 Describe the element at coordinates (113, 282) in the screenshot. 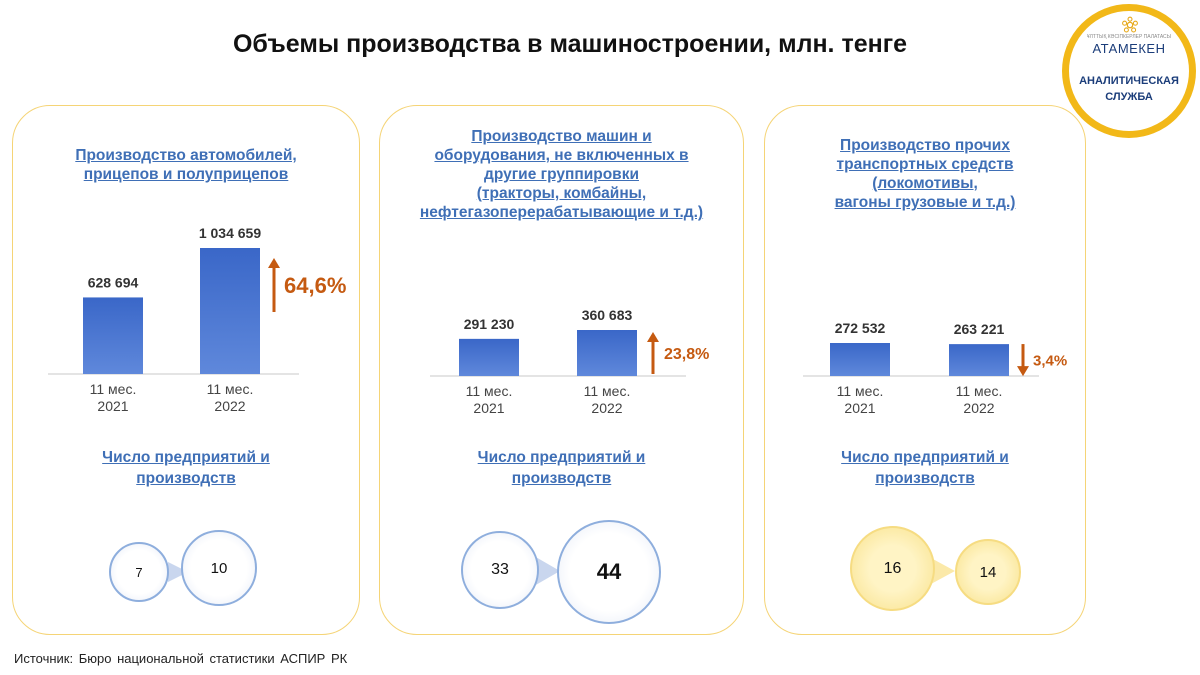

I see `bar-value-label: 628 694` at that location.